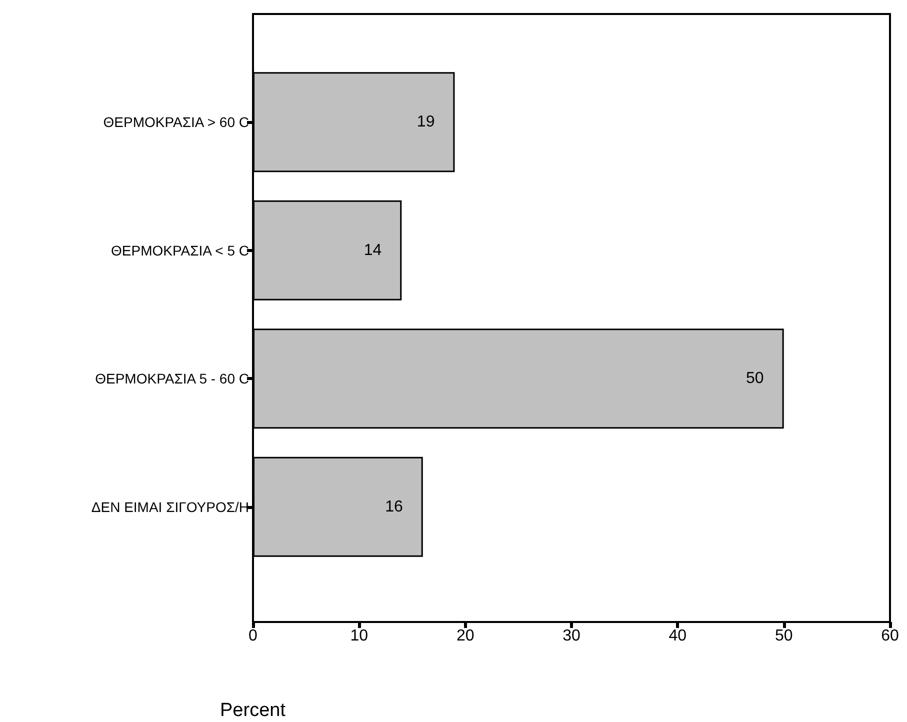  I want to click on x-tick-label: 60, so click(890, 636).